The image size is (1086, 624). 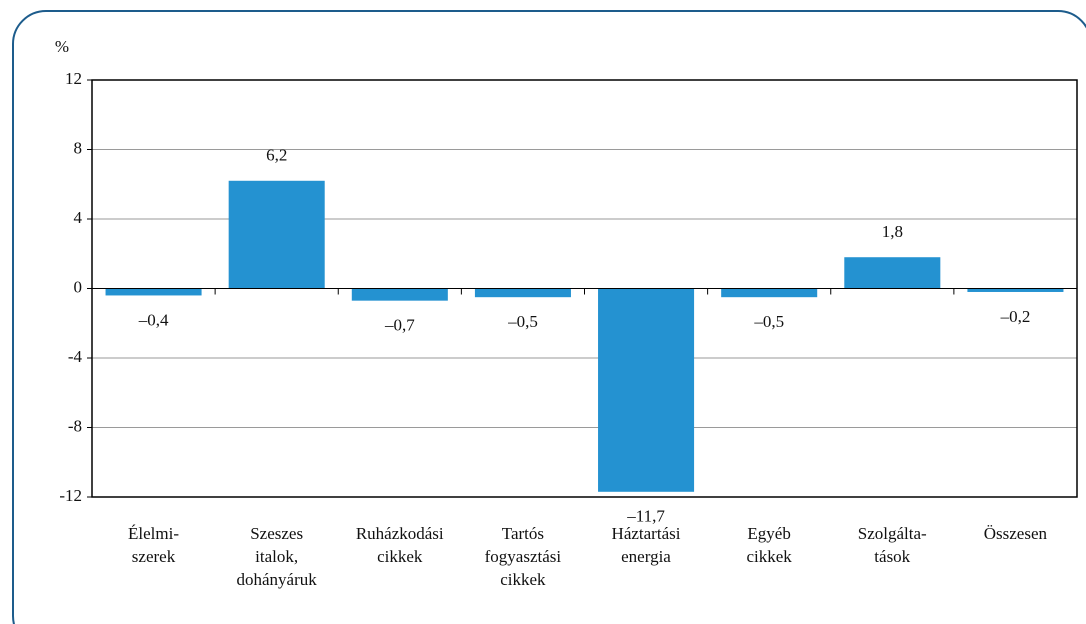 I want to click on y-tick-label: -8, so click(x=75, y=425).